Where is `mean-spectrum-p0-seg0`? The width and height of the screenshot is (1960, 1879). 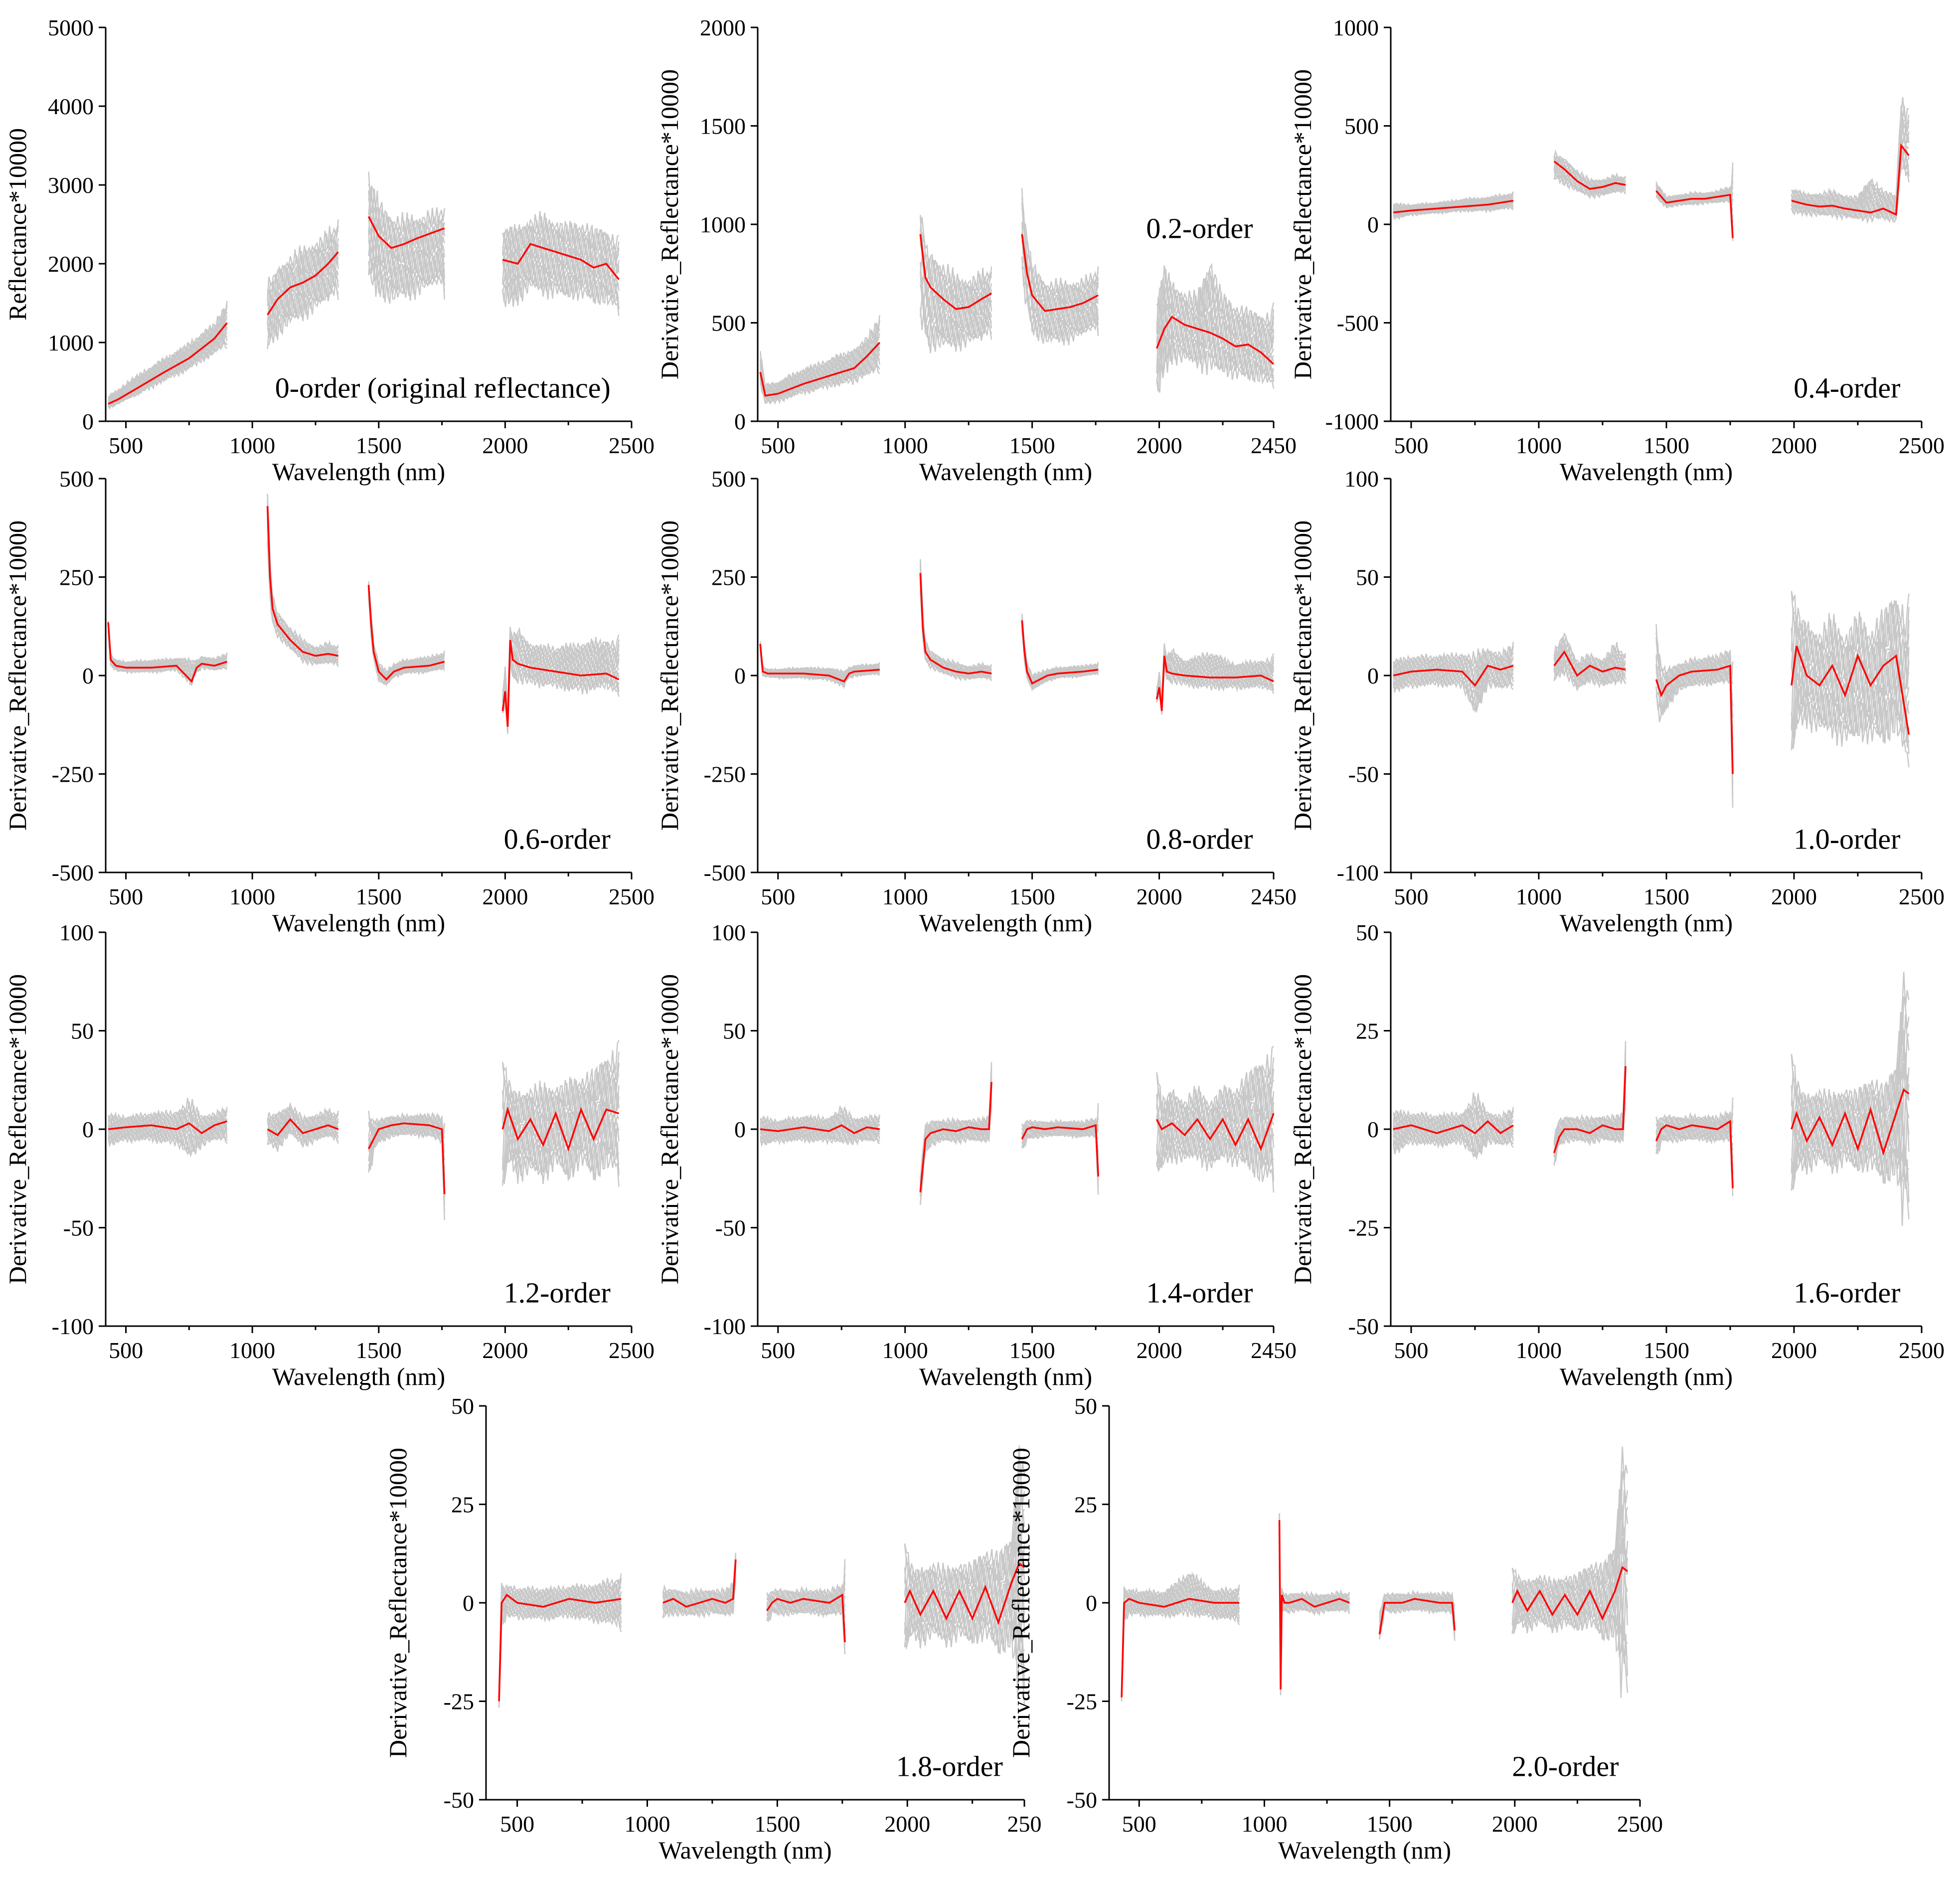 mean-spectrum-p0-seg0 is located at coordinates (168, 363).